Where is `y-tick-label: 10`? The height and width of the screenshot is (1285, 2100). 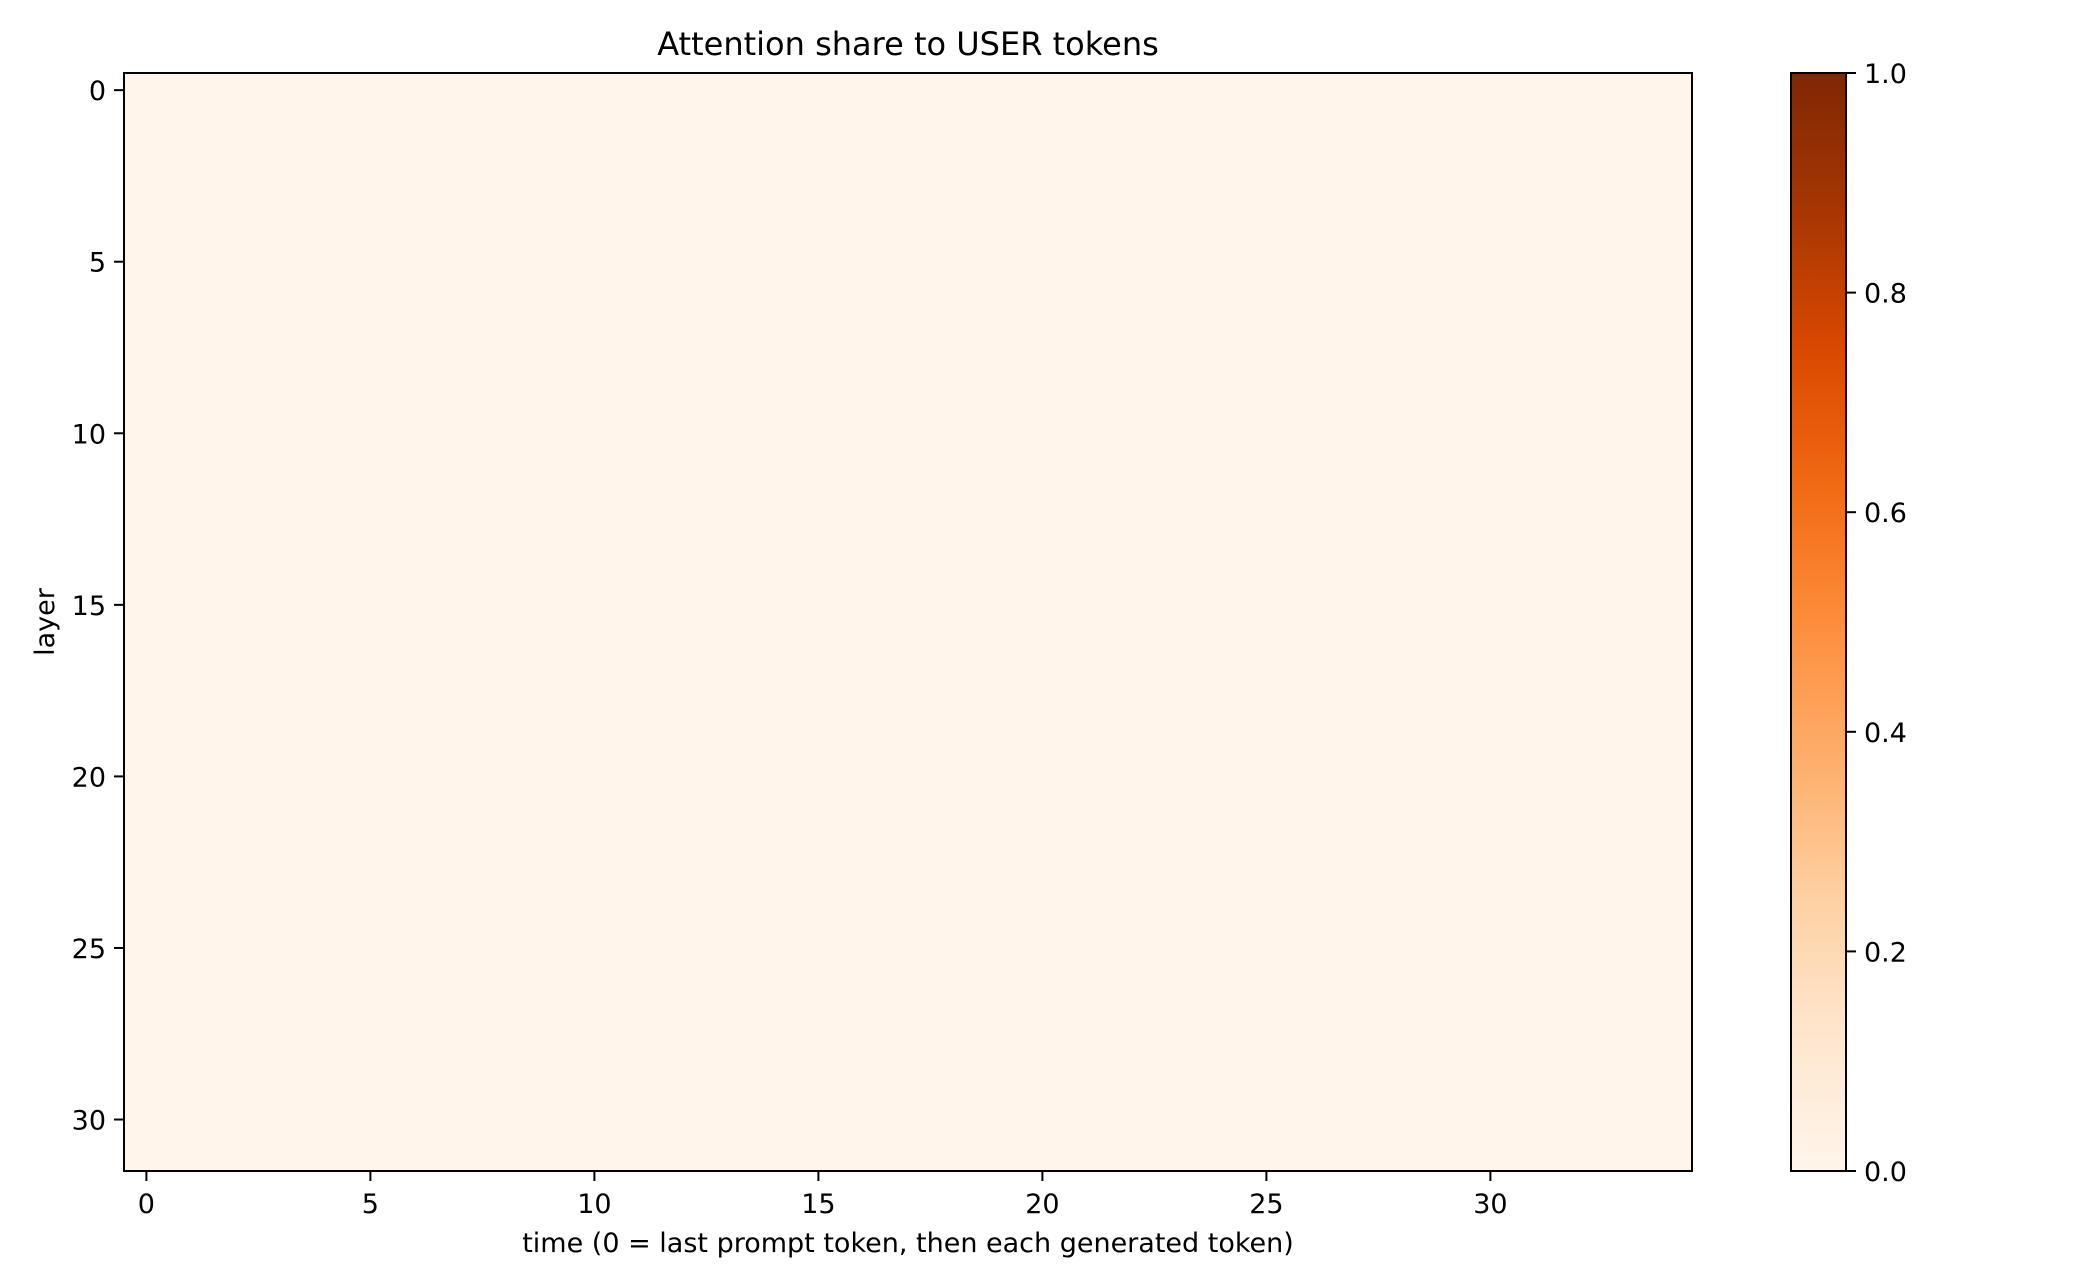 y-tick-label: 10 is located at coordinates (89, 434).